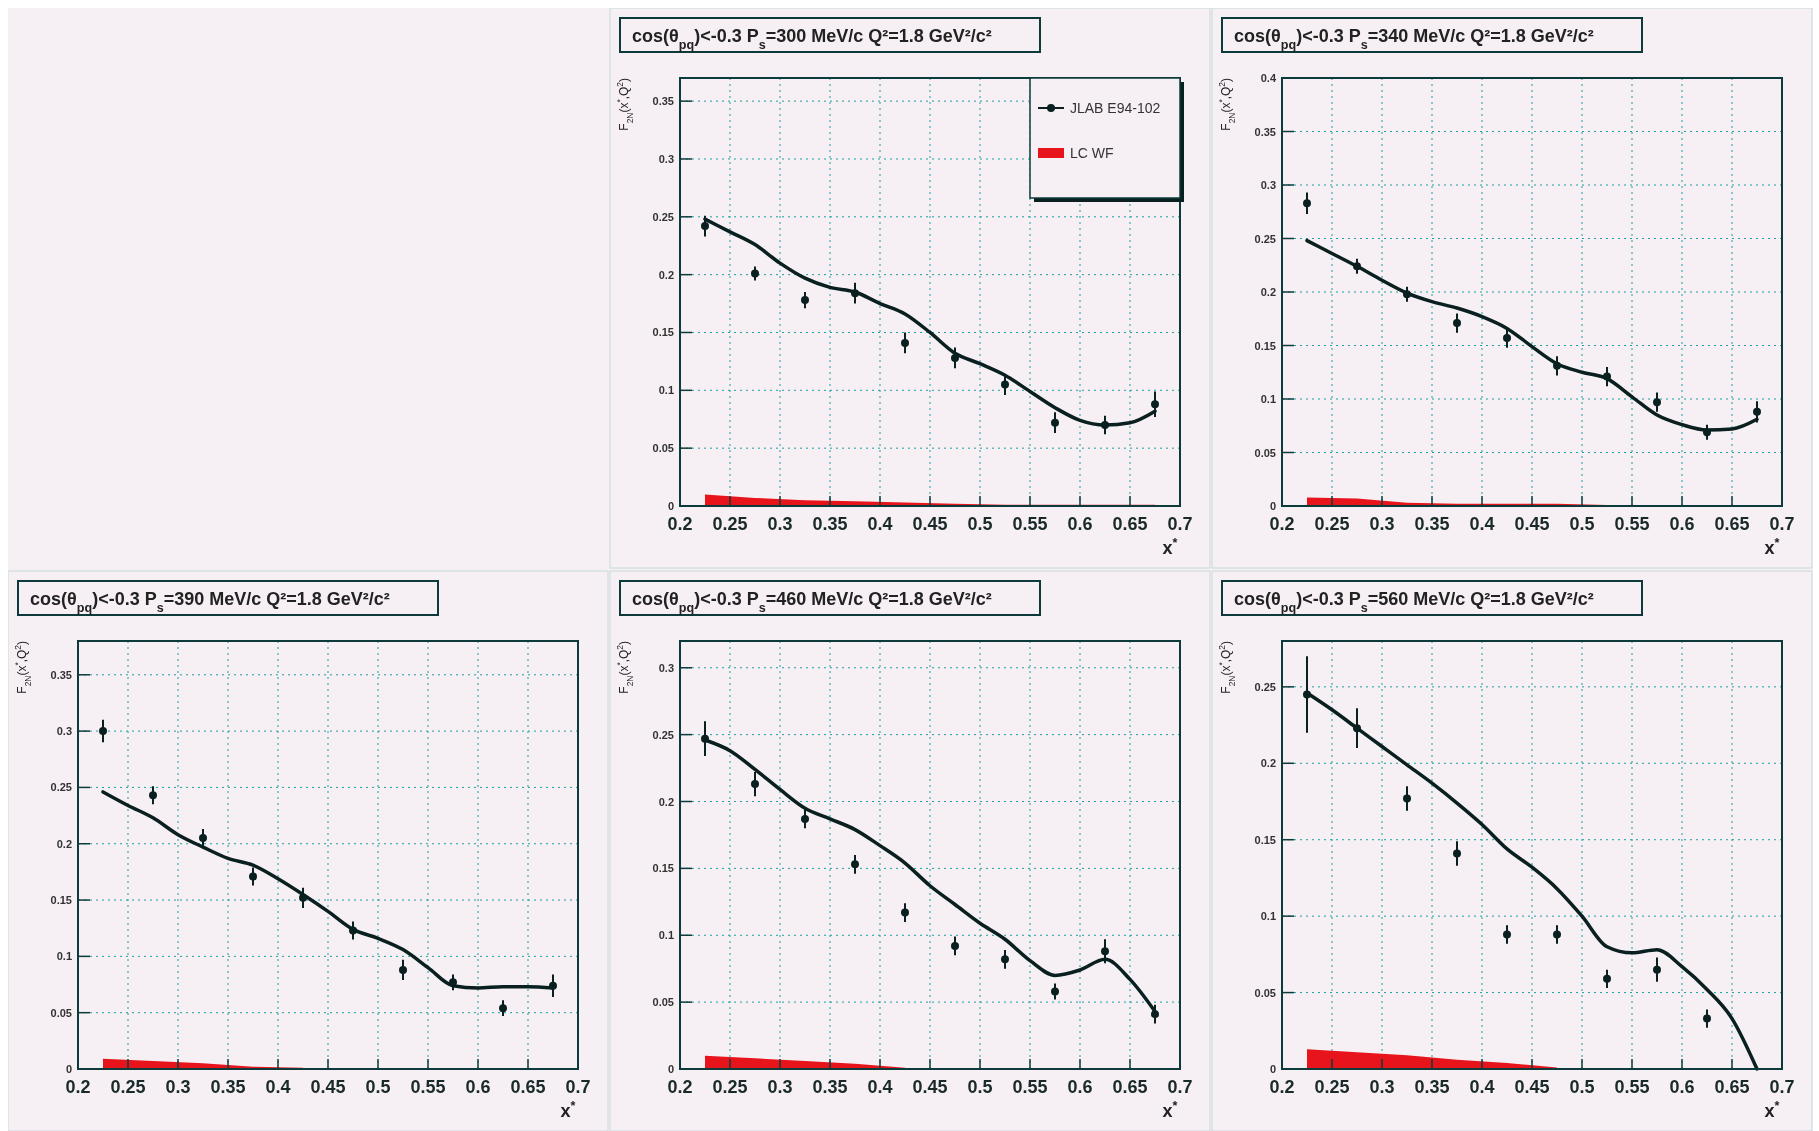 This screenshot has height=1131, width=1819. Describe the element at coordinates (812, 39) in the screenshot. I see `chart-title: cos(θ$_{pq}$)<-0.3 P$_{s}$=300 MeV/c Q²=1.8 GeV²/c²` at that location.